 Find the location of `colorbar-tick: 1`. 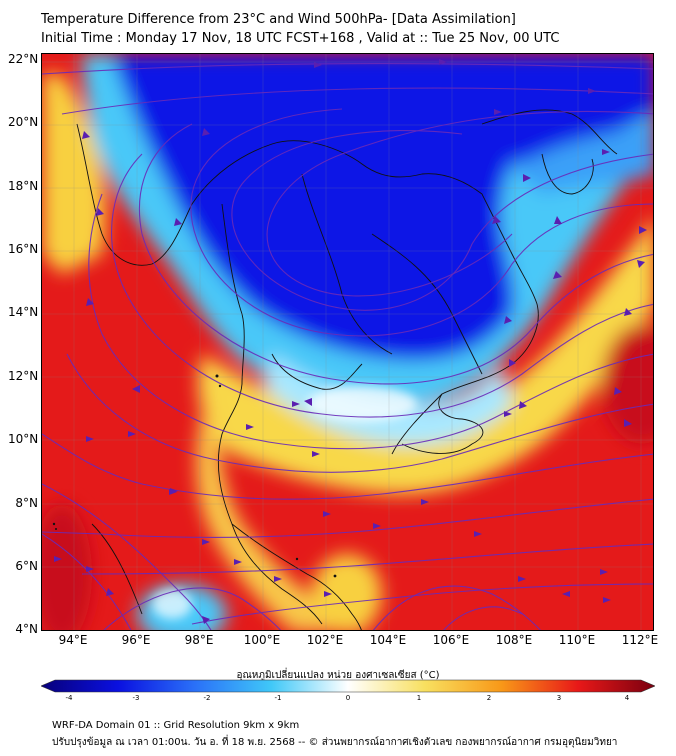

colorbar-tick: 1 is located at coordinates (419, 698).